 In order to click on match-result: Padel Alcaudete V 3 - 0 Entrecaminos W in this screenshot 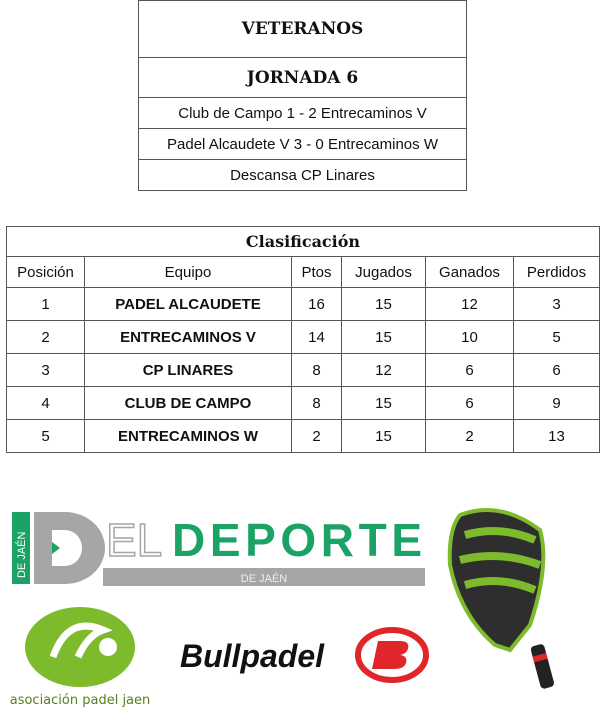, I will do `click(302, 144)`.